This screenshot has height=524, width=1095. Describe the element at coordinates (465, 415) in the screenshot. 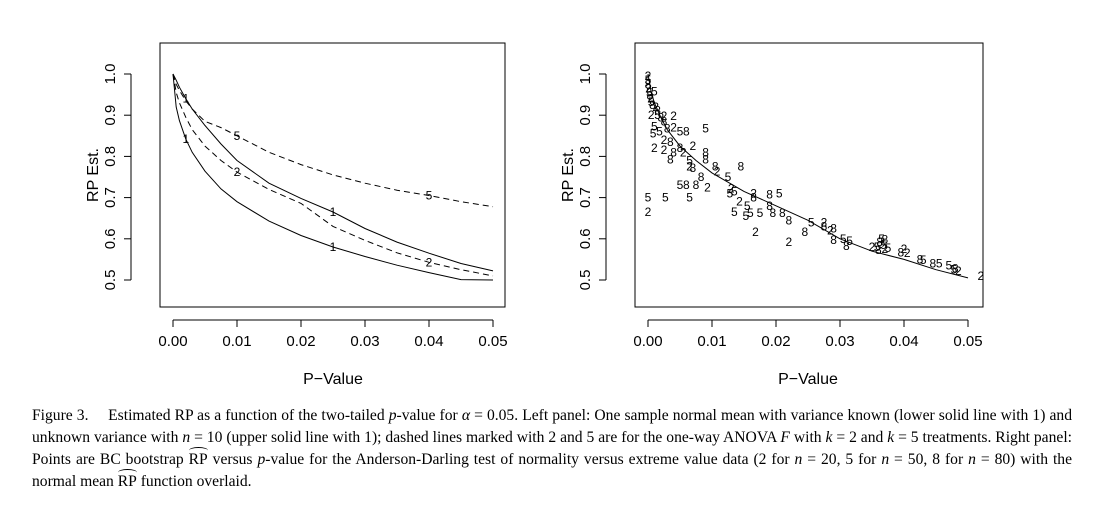

I see `caption-math: α` at that location.